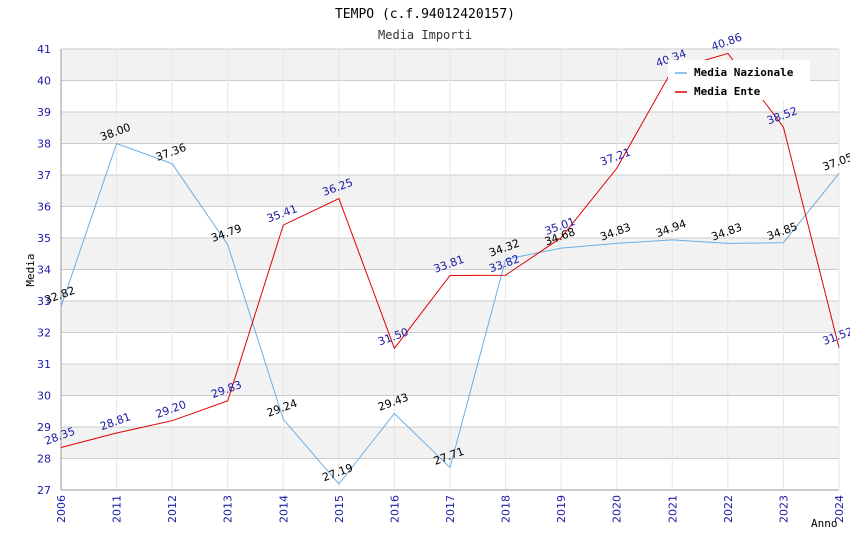 The image size is (850, 550). Describe the element at coordinates (44, 333) in the screenshot. I see `y-tick-32: 32` at that location.